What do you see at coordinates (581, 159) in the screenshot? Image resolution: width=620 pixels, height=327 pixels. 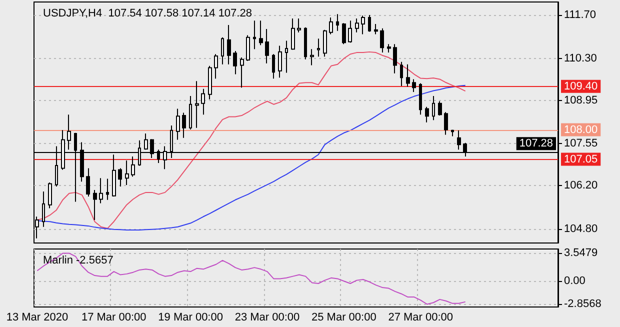 I see `ref-line-label: 107.05` at bounding box center [581, 159].